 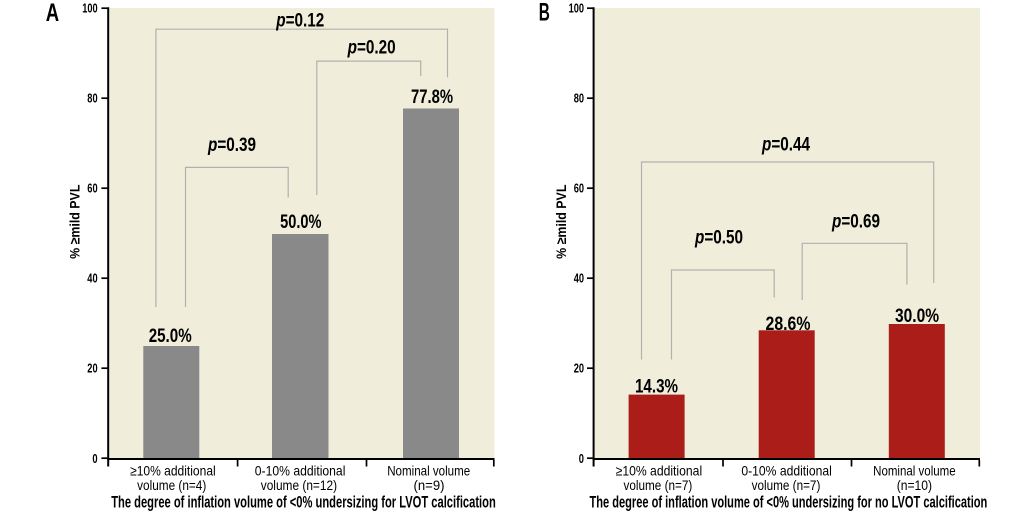 I want to click on svg-text: (n=9), so click(x=429, y=485).